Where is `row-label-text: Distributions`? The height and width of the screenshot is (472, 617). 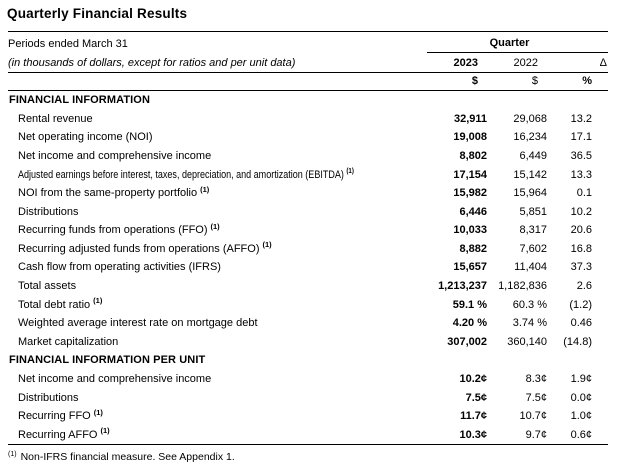 row-label-text: Distributions is located at coordinates (48, 211).